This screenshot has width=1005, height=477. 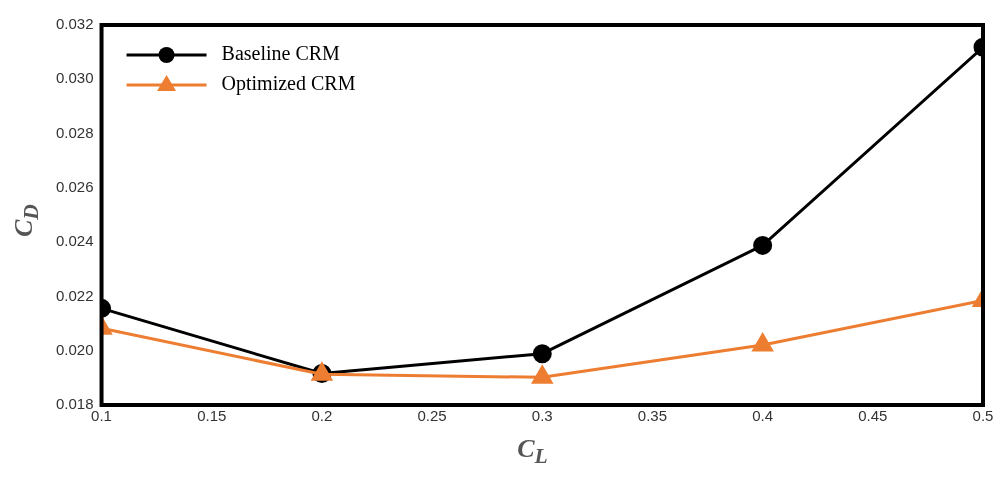 What do you see at coordinates (74, 24) in the screenshot?
I see `y-tick-label: 0.032` at bounding box center [74, 24].